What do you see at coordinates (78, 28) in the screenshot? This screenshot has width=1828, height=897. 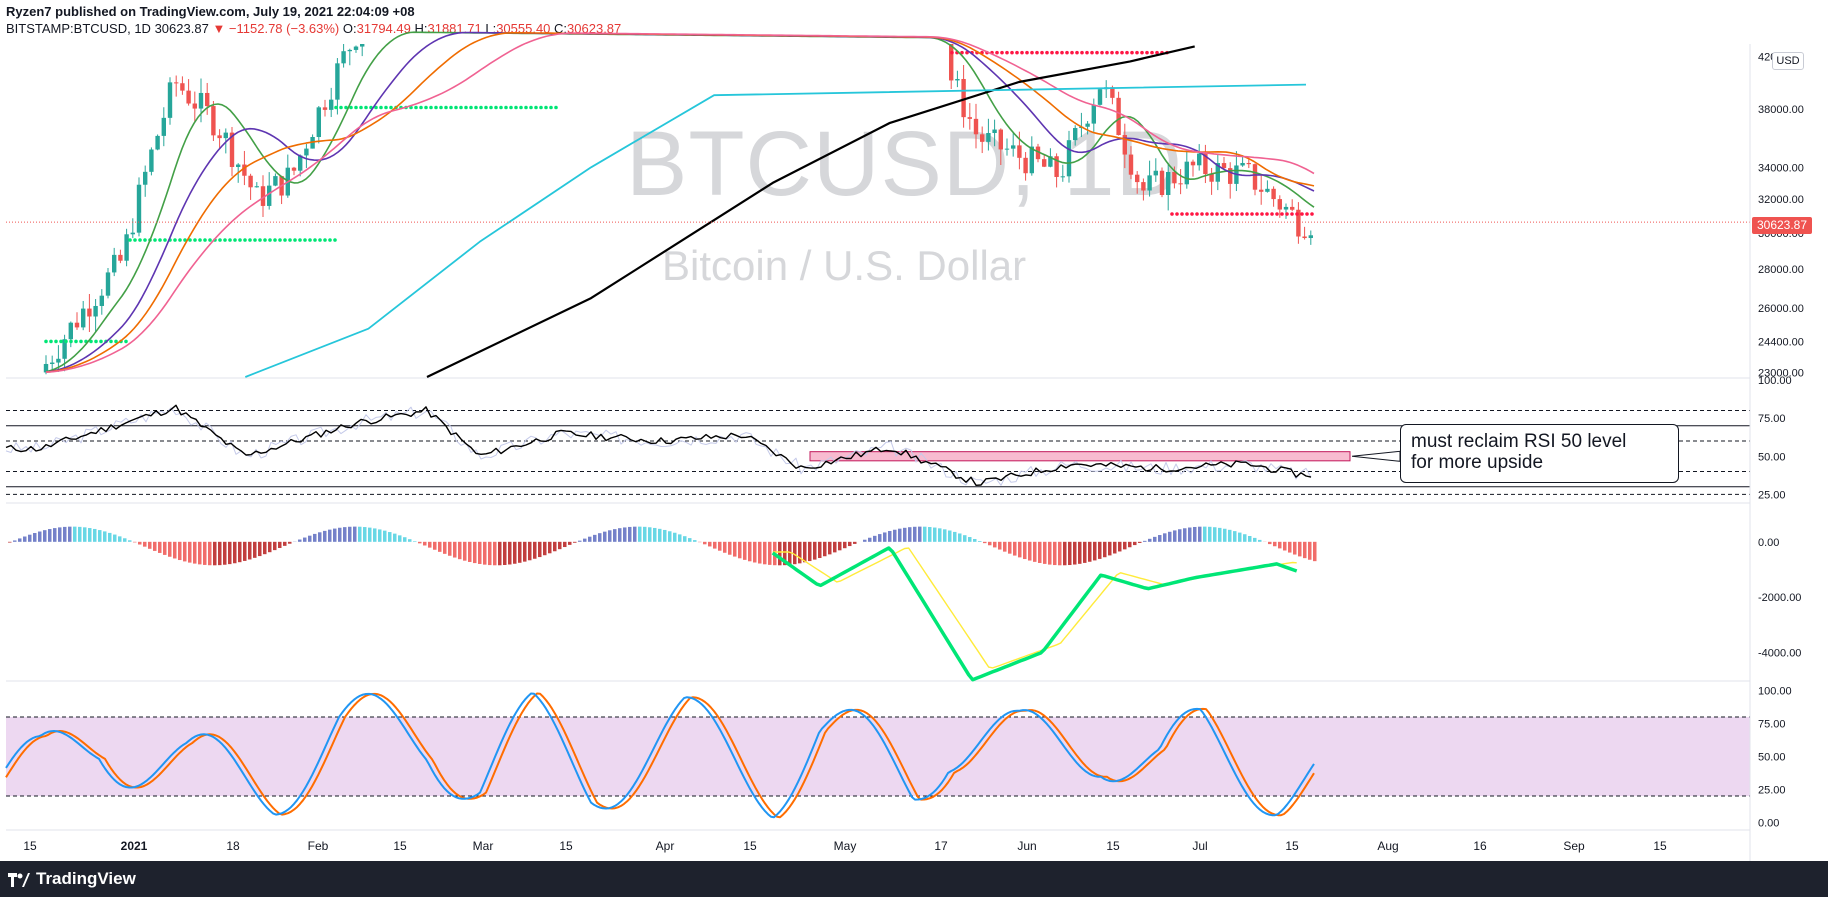 I see `symbol-name: BITSTAMP:BTCUSD, 1D` at bounding box center [78, 28].